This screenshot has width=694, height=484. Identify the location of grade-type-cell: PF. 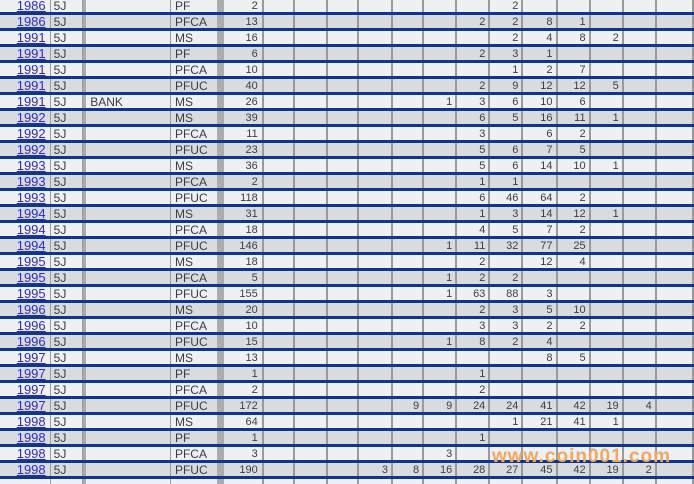
(193, 7).